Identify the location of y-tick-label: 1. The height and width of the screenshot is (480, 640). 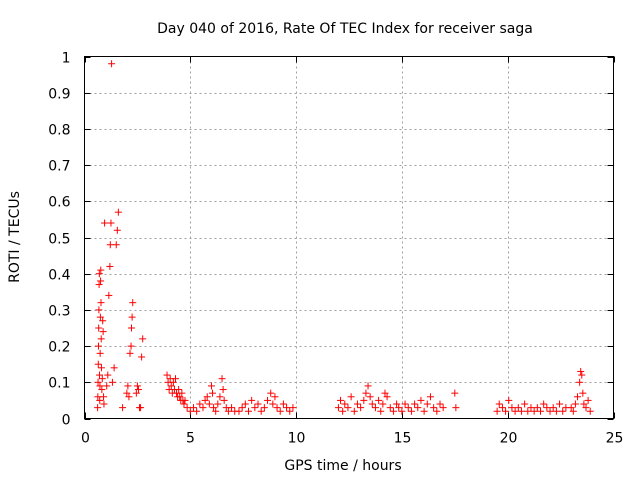
(66, 59).